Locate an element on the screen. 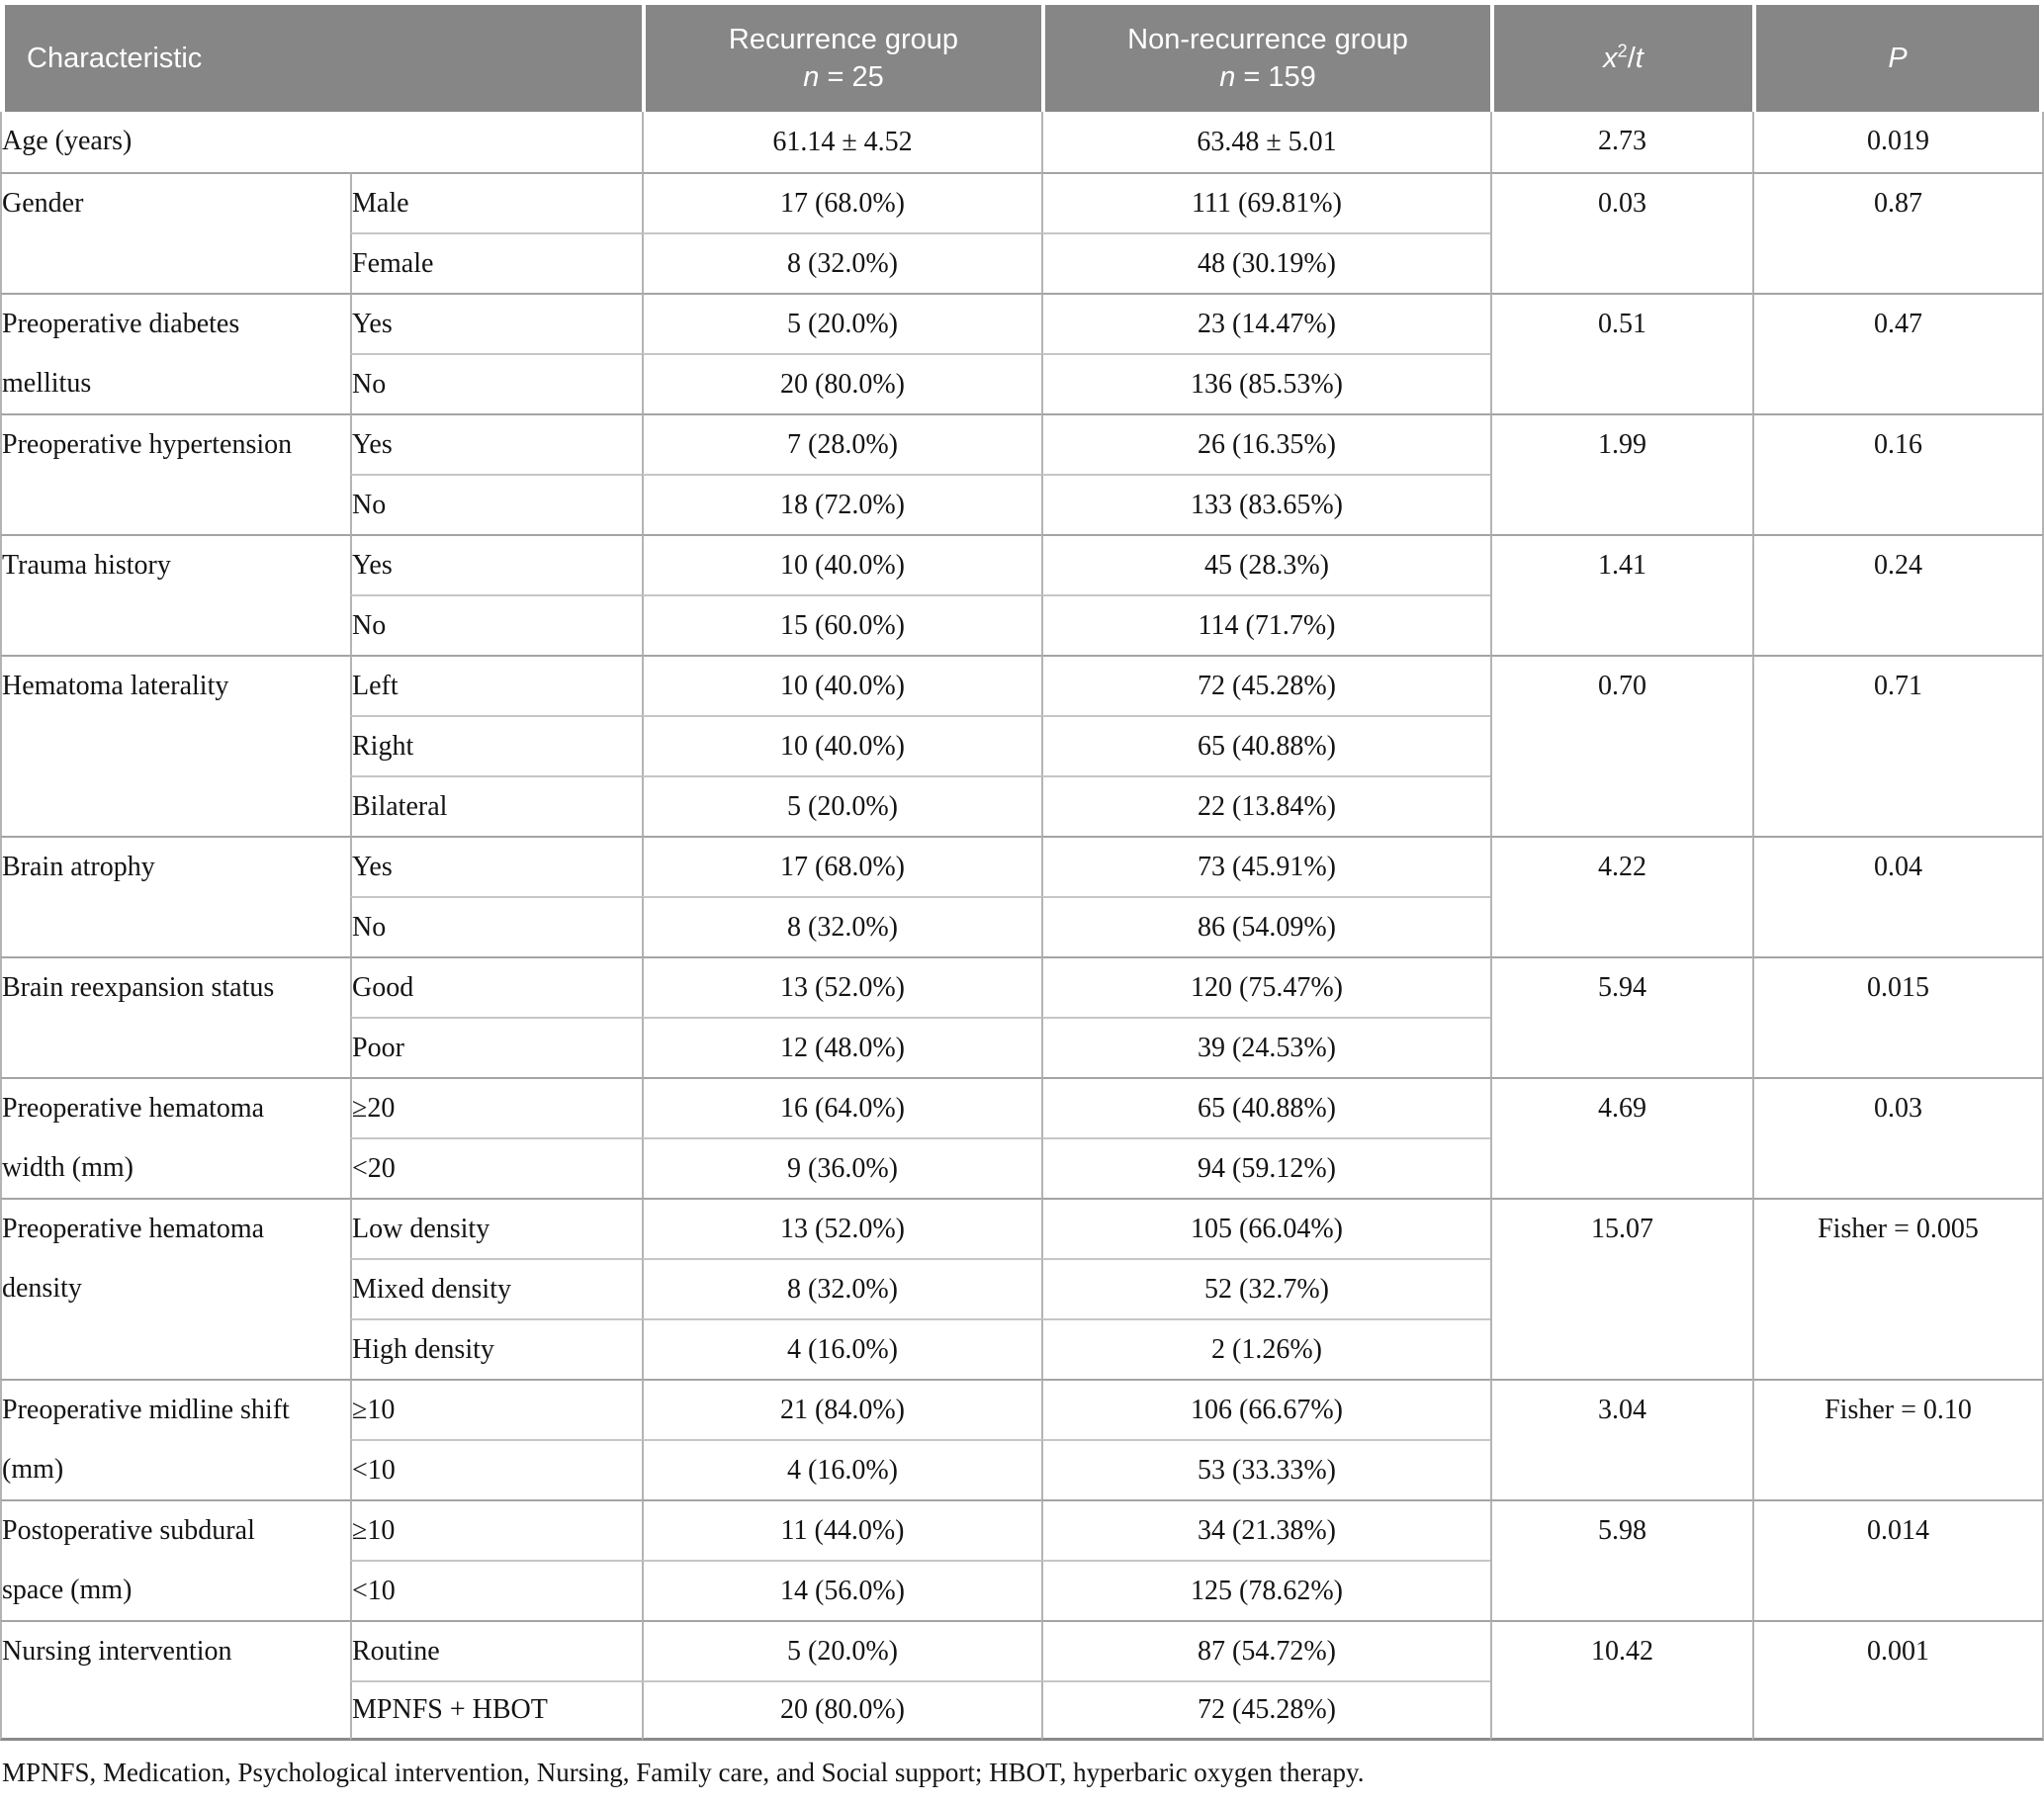 Image resolution: width=2044 pixels, height=1806 pixels. row-label: Brain atrophy is located at coordinates (175, 896).